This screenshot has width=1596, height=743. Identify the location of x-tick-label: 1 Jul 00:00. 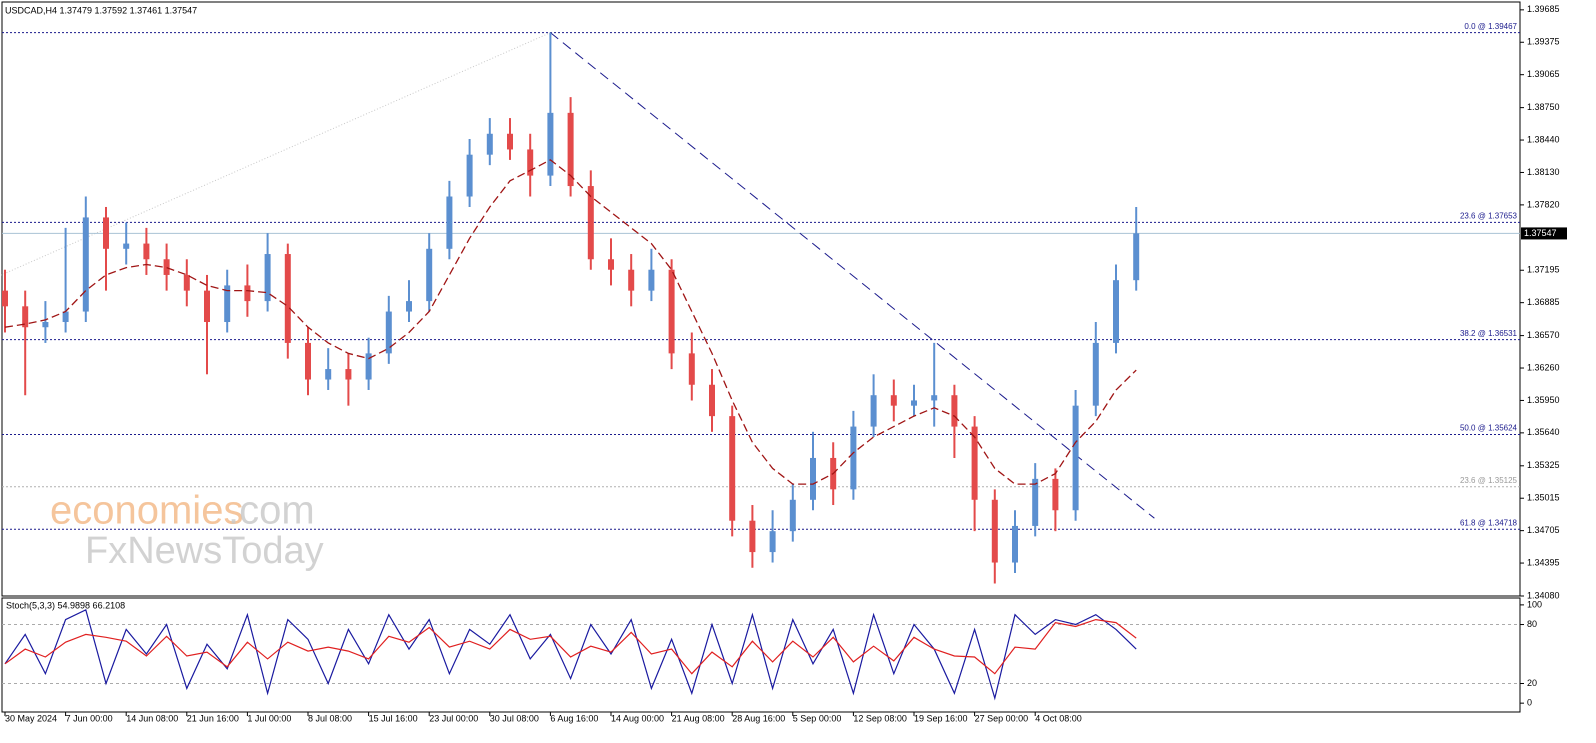
(269, 718).